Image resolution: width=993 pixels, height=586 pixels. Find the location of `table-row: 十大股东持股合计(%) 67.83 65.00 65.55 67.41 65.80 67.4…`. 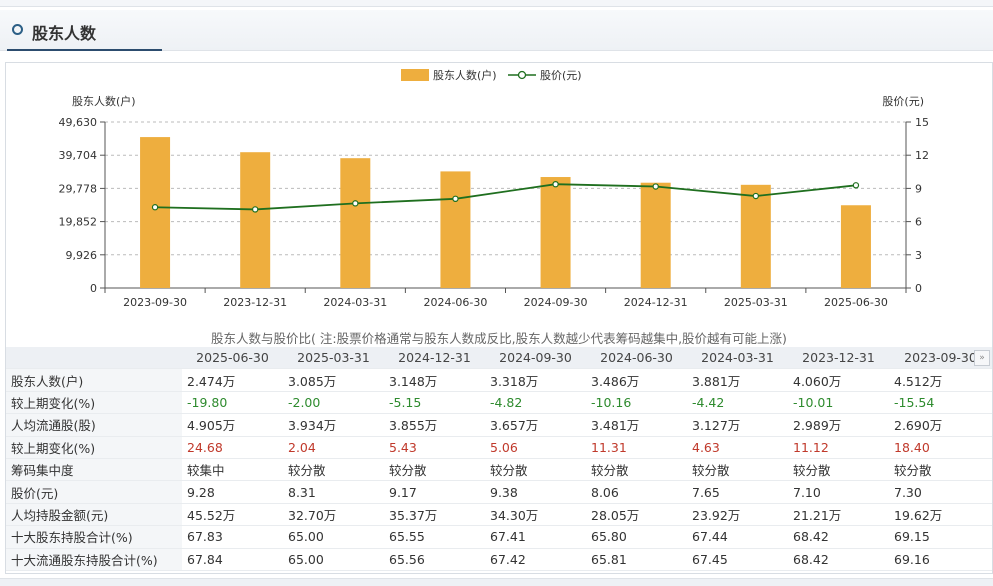

table-row: 十大股东持股合计(%) 67.83 65.00 65.55 67.41 65.80 67.4… is located at coordinates (499, 537).